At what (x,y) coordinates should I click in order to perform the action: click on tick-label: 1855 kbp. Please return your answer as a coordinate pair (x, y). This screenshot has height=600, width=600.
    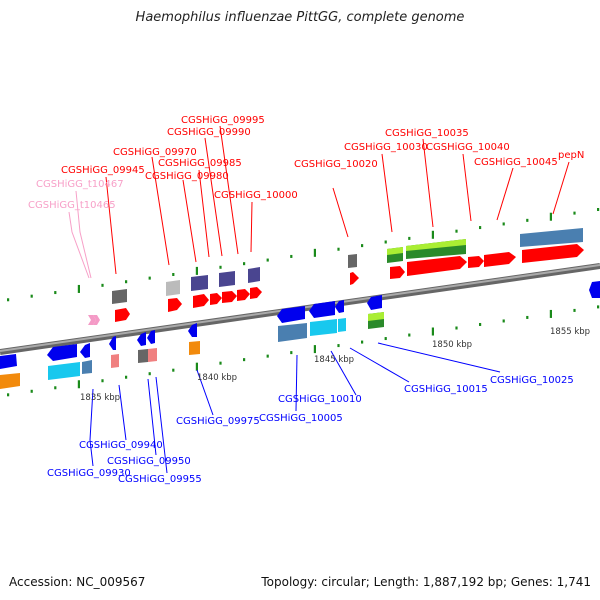
    Looking at the image, I should click on (570, 332).